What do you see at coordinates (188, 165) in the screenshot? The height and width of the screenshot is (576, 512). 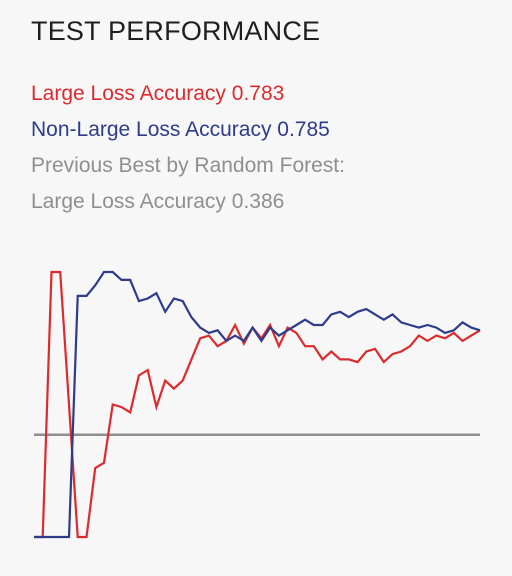 I see `previous-best-label: Previous Best by Random Forest:` at bounding box center [188, 165].